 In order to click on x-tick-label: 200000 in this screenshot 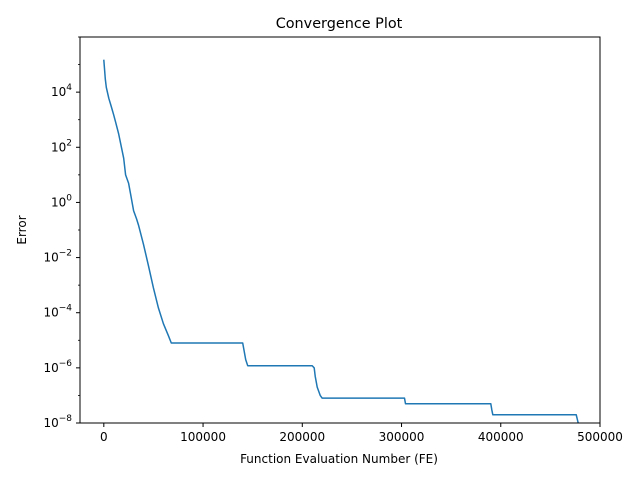, I will do `click(302, 437)`.